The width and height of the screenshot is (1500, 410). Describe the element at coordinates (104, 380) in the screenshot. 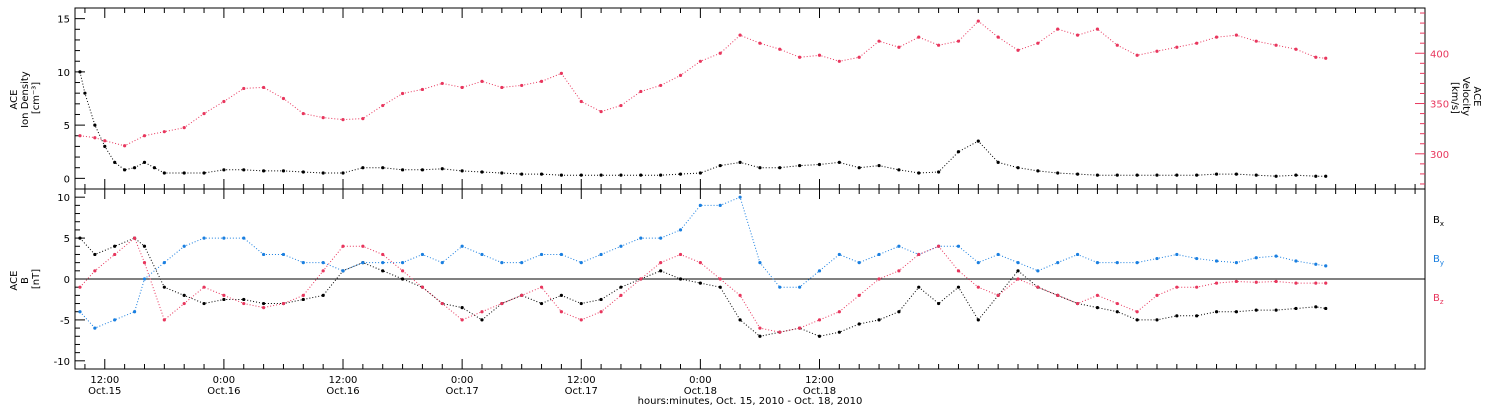

I see `x-tick-label-time: 12:00` at that location.